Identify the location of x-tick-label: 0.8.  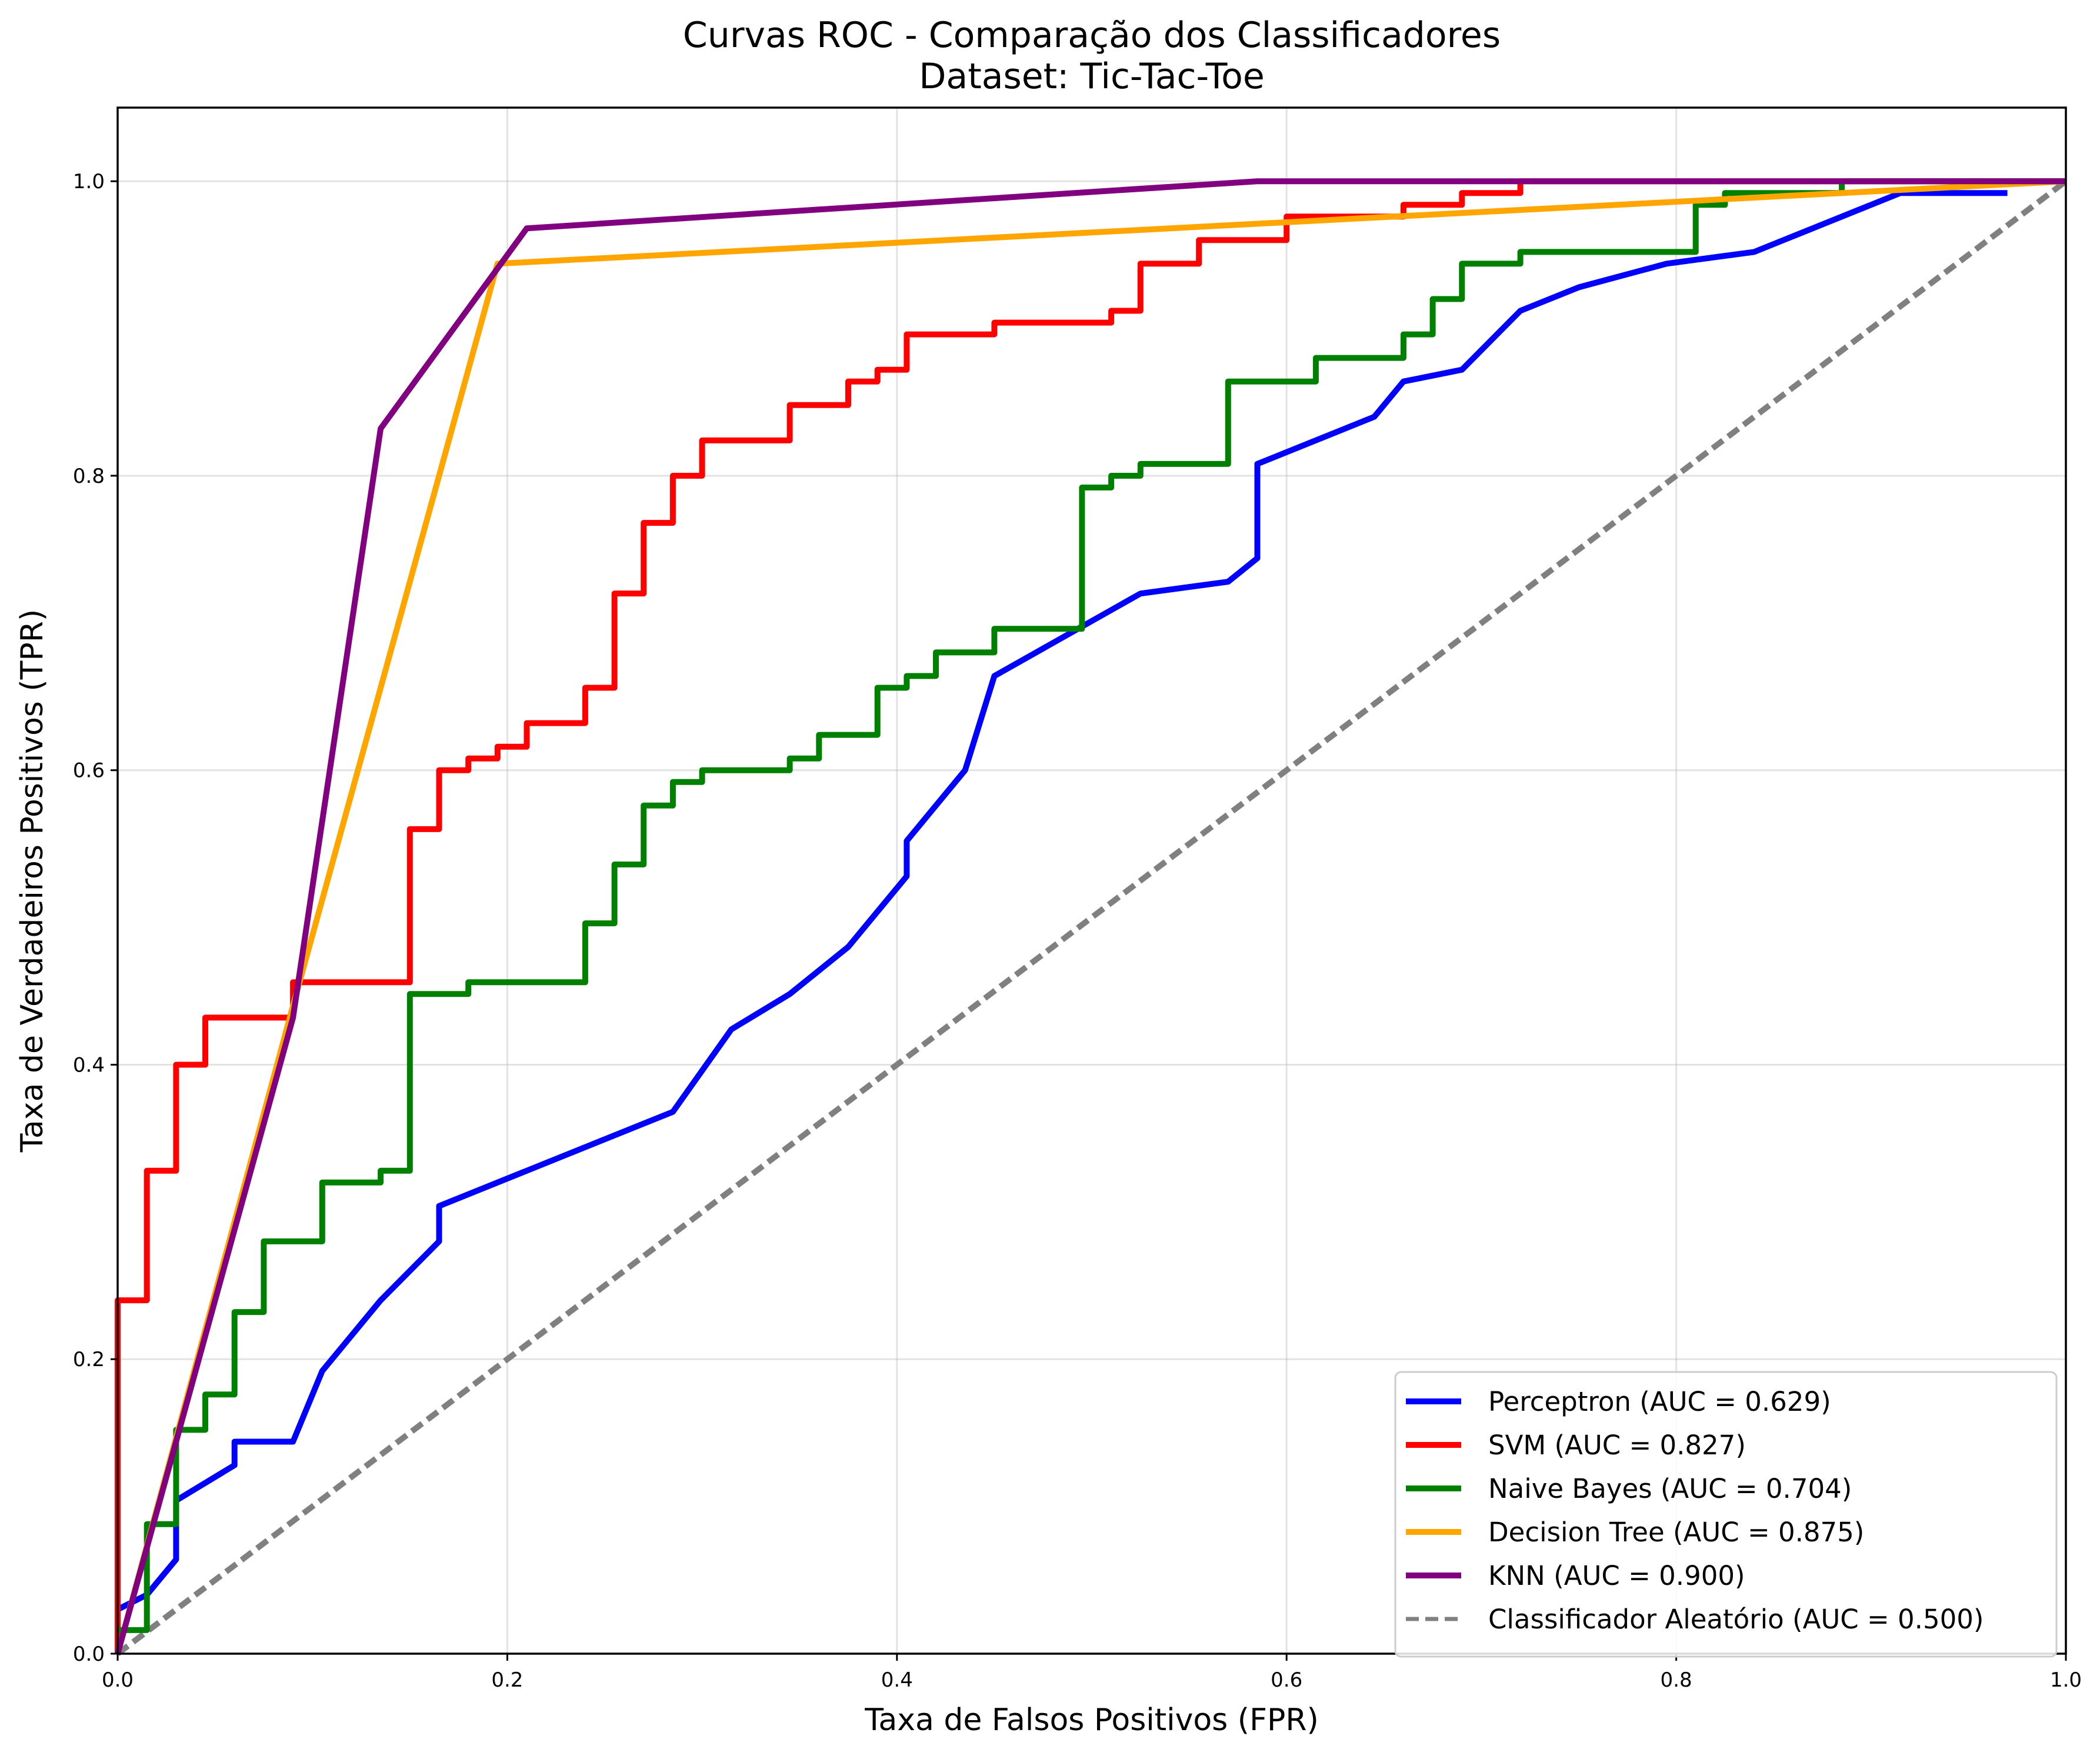
(1676, 1680).